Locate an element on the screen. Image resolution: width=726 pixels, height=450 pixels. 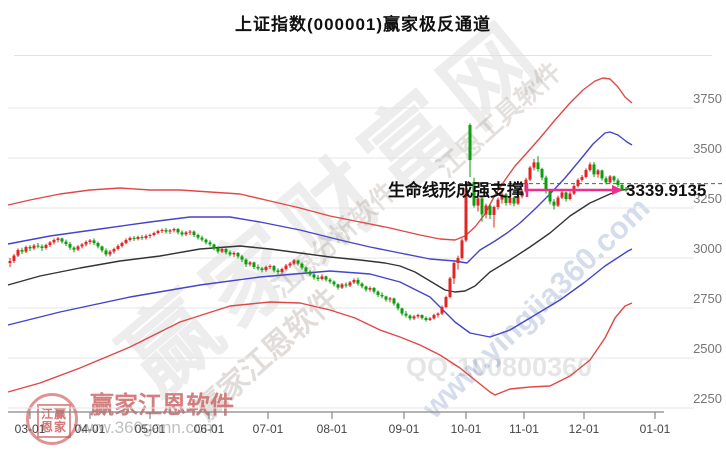
y-tick-label: 2750 is located at coordinates (707, 298).